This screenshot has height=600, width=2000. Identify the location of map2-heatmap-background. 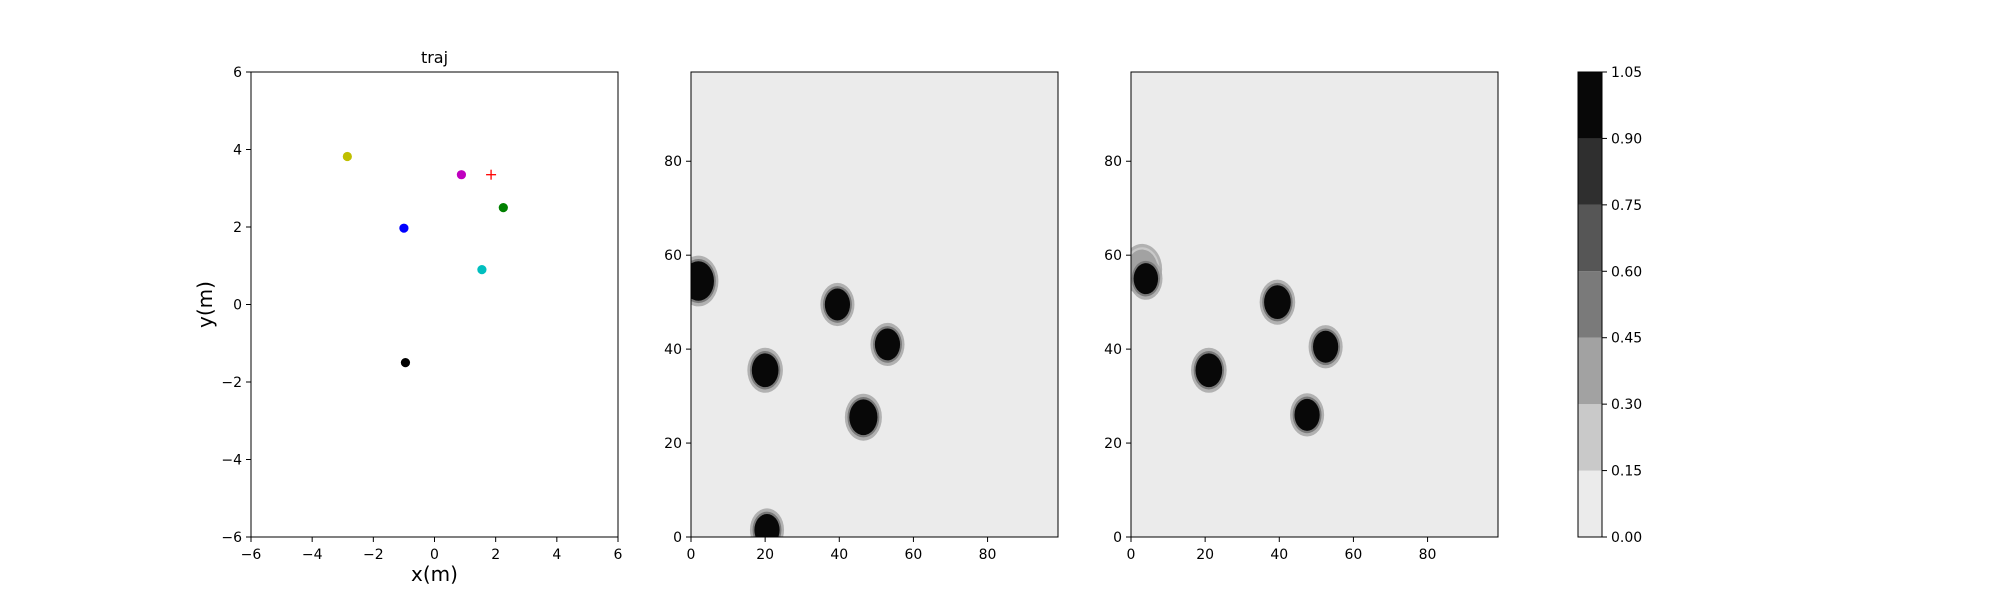
(1314, 304).